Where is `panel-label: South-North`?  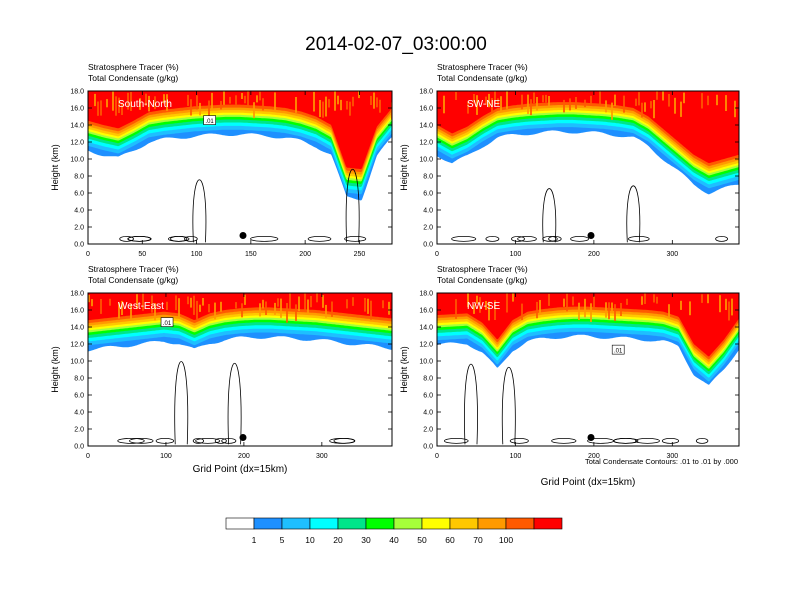 panel-label: South-North is located at coordinates (145, 104).